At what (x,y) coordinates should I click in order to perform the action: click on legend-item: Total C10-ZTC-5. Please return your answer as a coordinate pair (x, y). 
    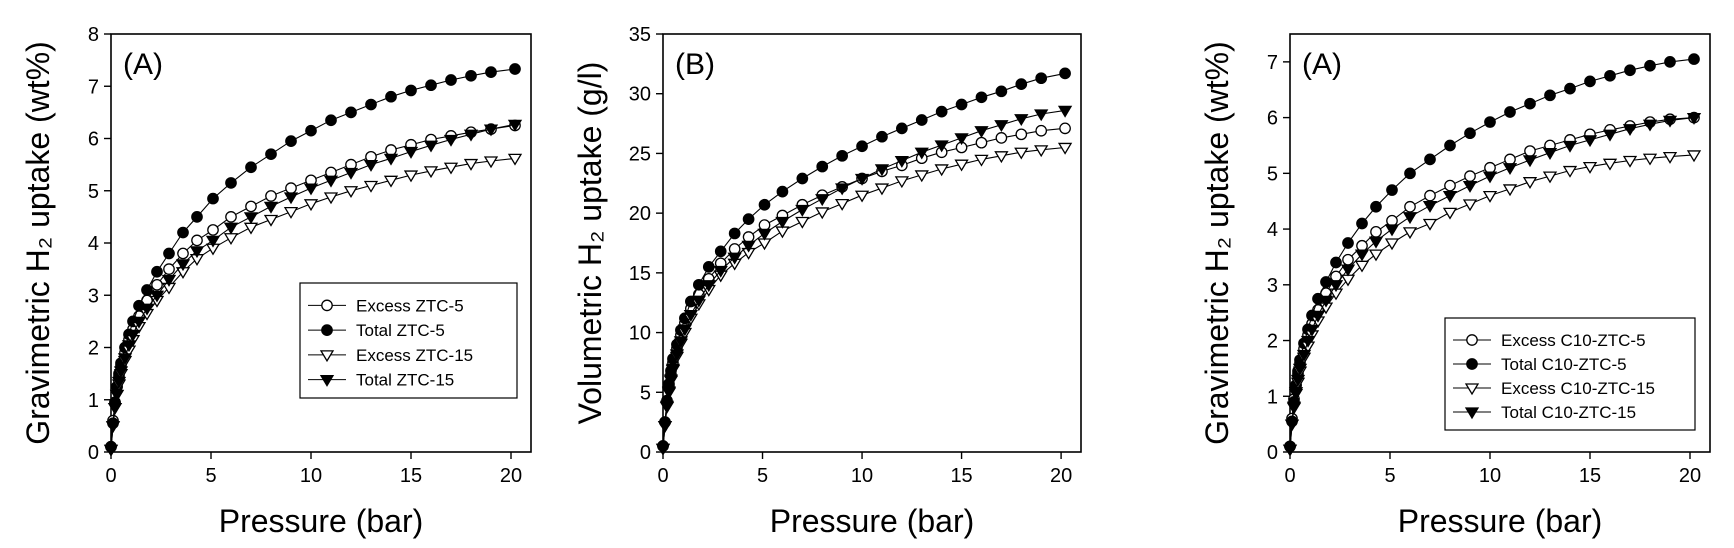
    Looking at the image, I should click on (1540, 364).